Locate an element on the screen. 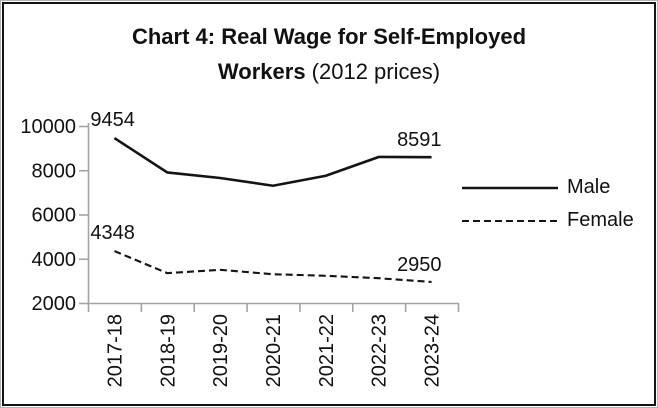  data-label-female-first: 4348 is located at coordinates (112, 233).